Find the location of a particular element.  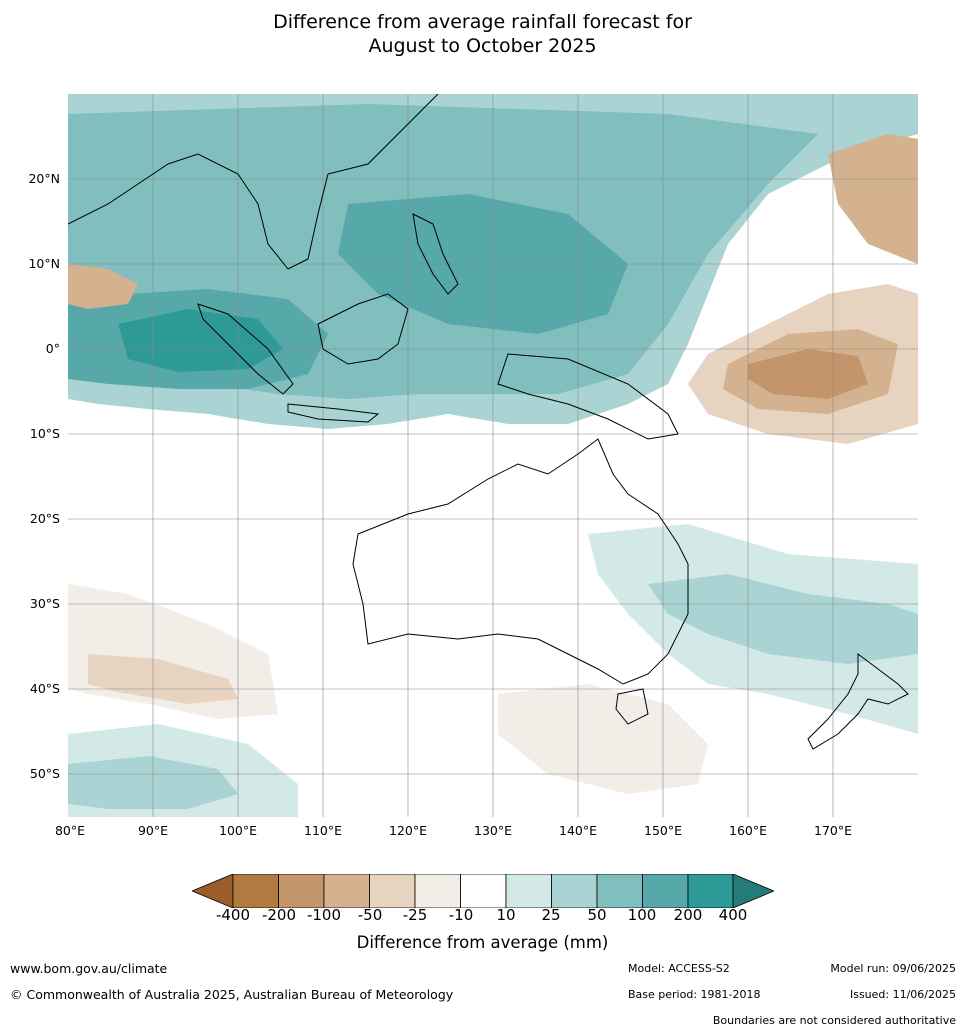

colorbar-max-arrow is located at coordinates (754, 891).